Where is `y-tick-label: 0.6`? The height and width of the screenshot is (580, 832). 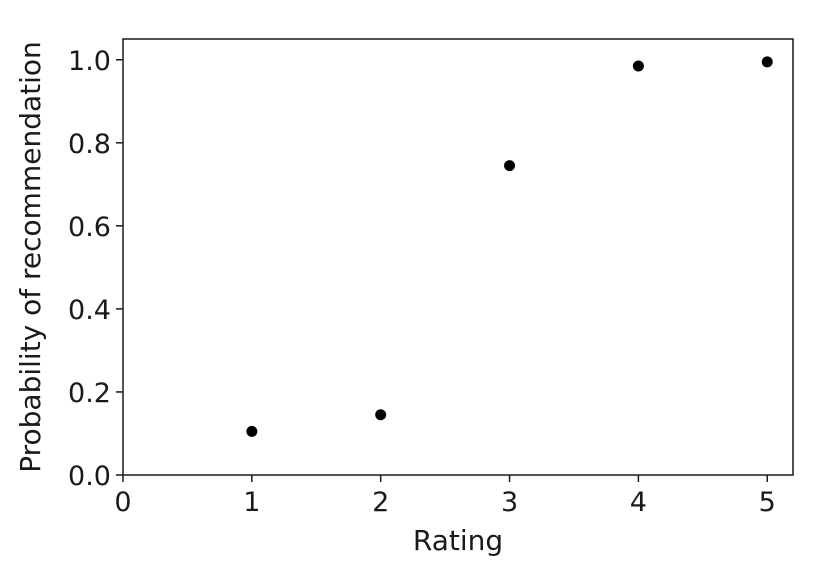 y-tick-label: 0.6 is located at coordinates (89, 227).